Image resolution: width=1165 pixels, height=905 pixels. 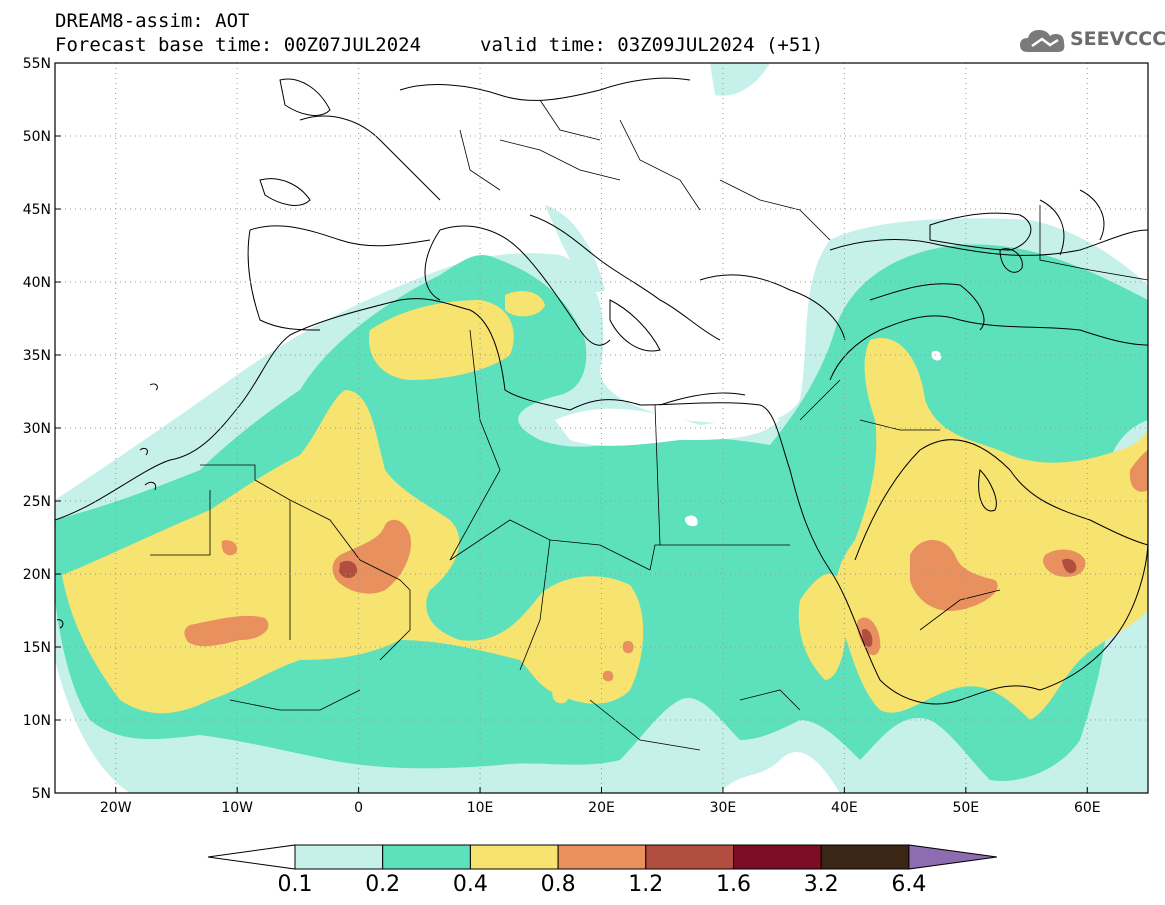 What do you see at coordinates (558, 884) in the screenshot?
I see `colorbar-label: 0.8` at bounding box center [558, 884].